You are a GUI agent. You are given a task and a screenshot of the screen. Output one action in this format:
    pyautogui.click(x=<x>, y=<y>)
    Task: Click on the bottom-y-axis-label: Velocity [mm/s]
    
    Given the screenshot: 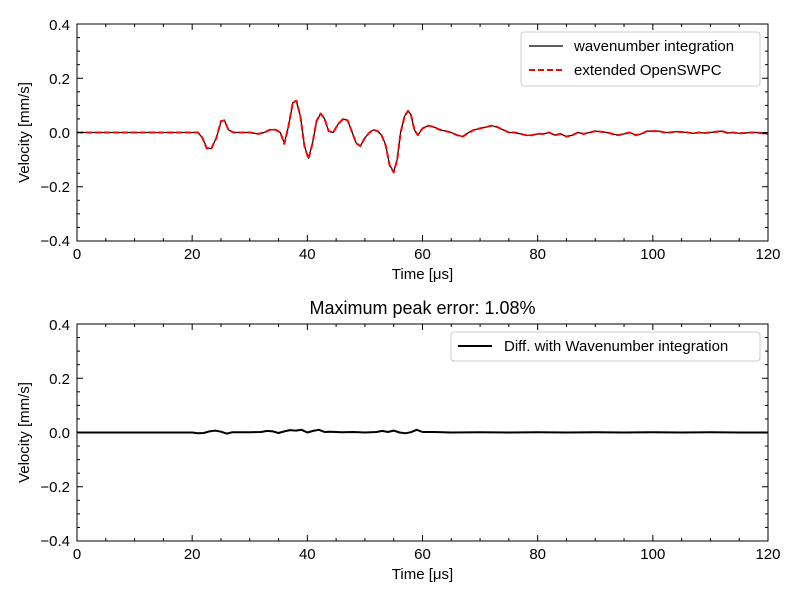 What is the action you would take?
    pyautogui.click(x=24, y=432)
    